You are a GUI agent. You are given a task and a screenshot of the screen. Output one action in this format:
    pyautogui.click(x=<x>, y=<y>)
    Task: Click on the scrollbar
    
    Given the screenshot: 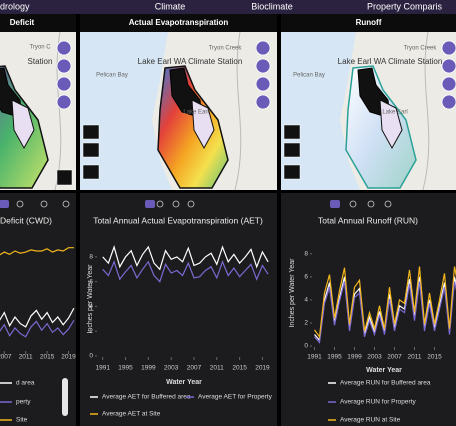 What is the action you would take?
    pyautogui.click(x=65, y=397)
    